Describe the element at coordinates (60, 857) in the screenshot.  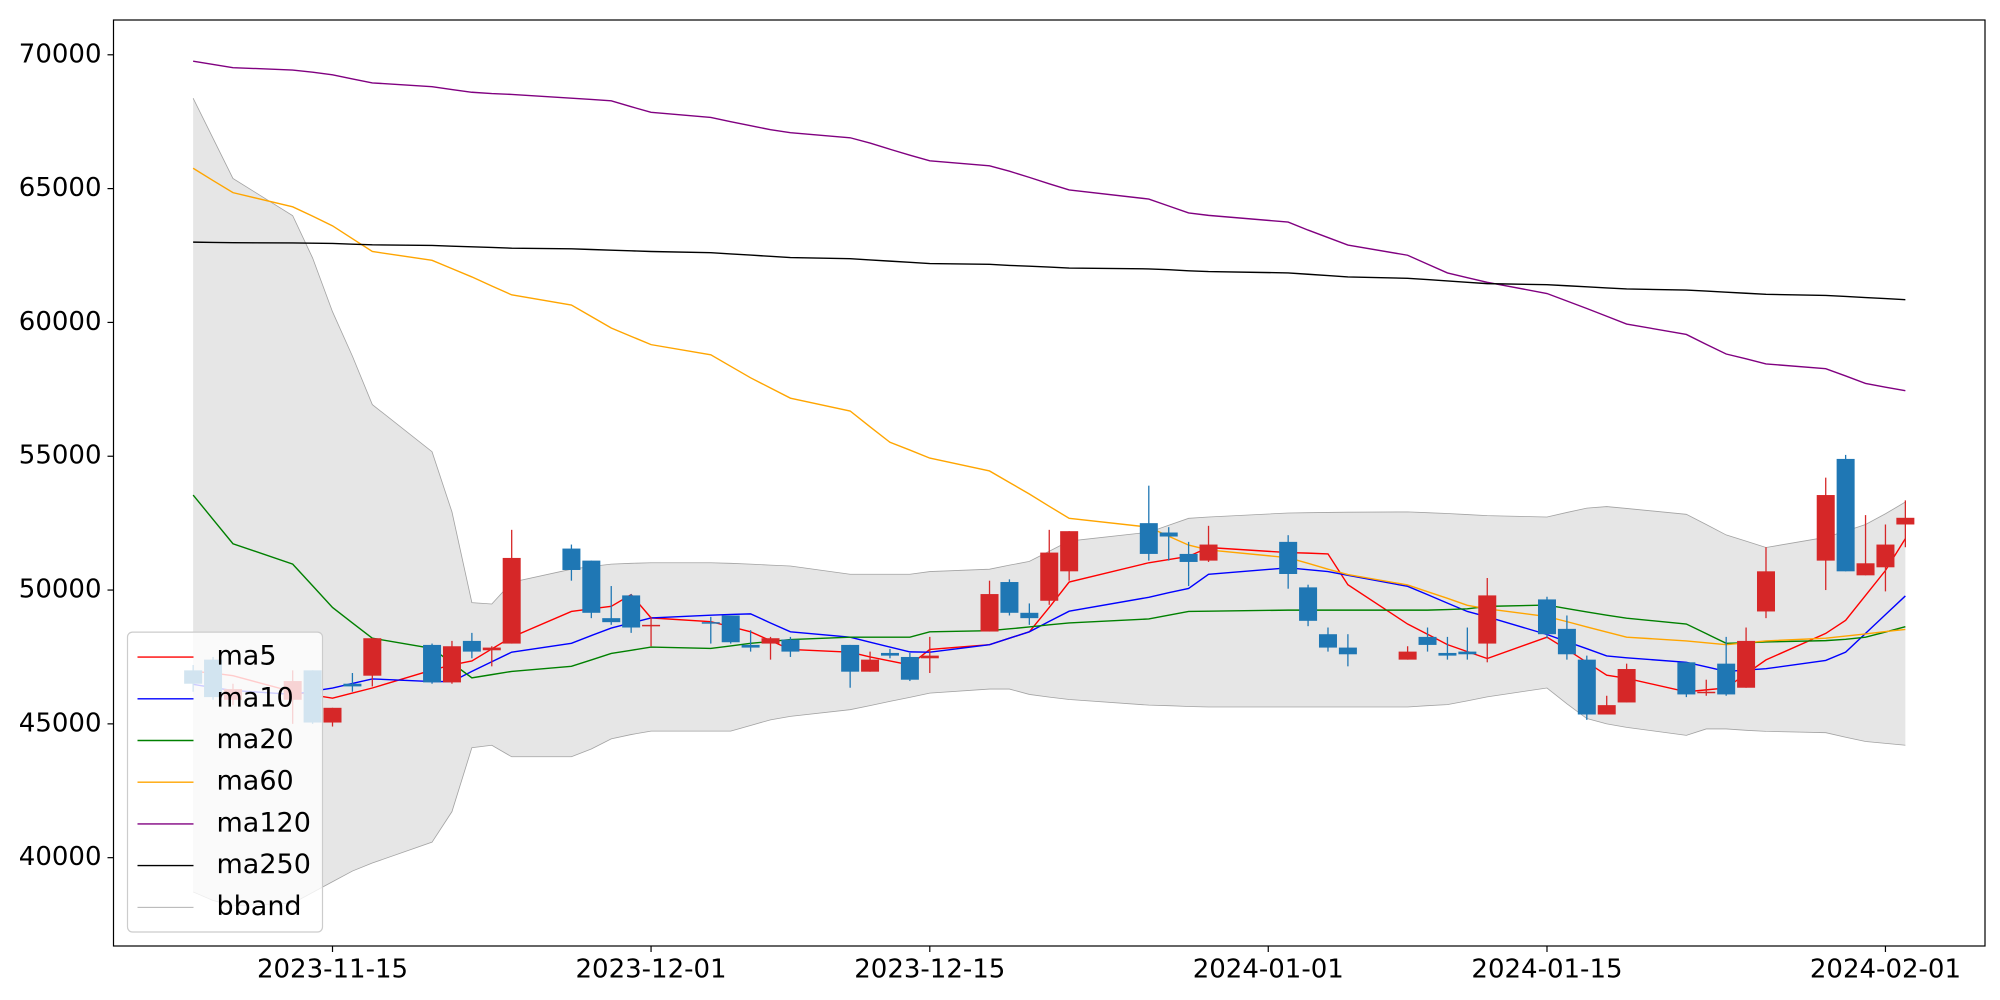
I see `y-tick-label: 40000` at that location.